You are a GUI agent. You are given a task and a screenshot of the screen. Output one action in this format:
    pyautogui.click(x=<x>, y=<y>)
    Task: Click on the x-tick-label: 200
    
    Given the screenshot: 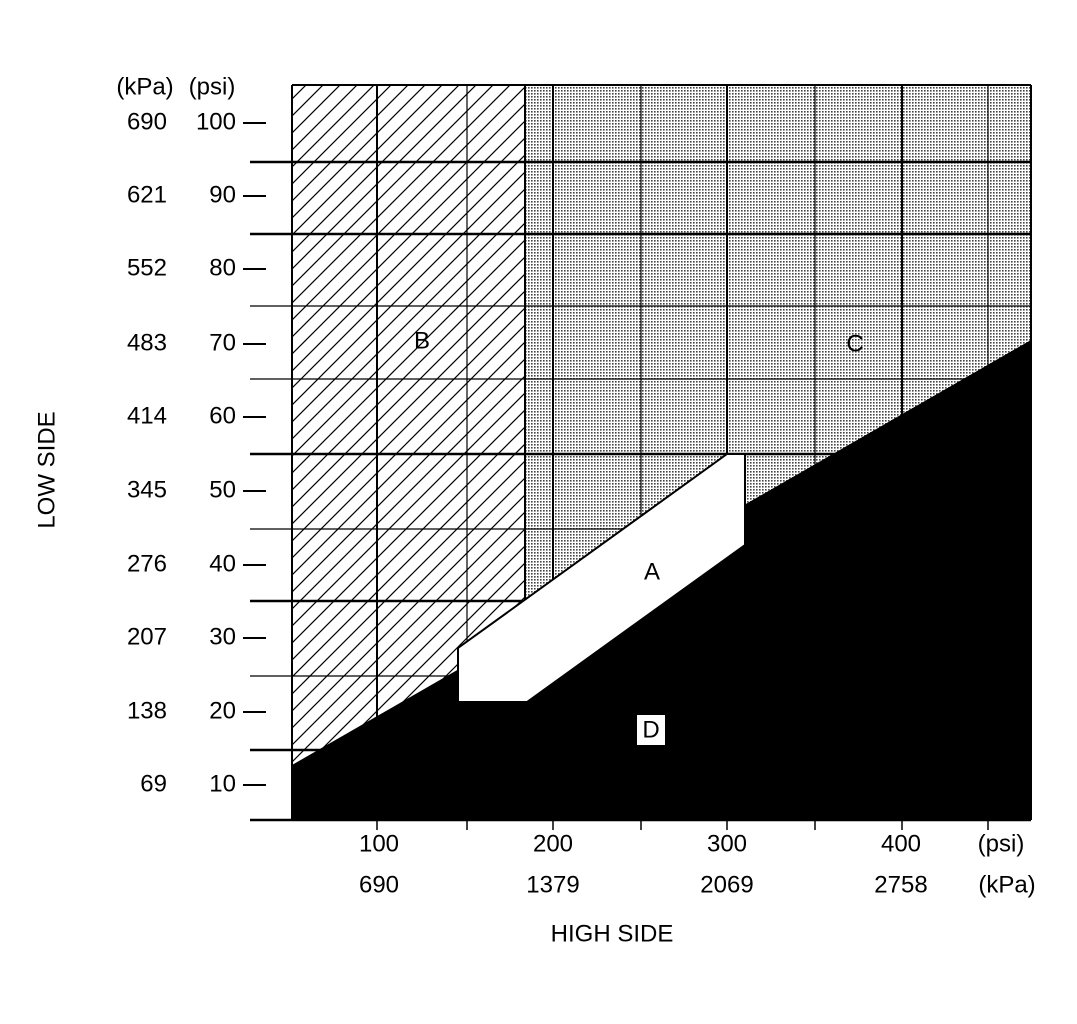 What is the action you would take?
    pyautogui.click(x=553, y=843)
    